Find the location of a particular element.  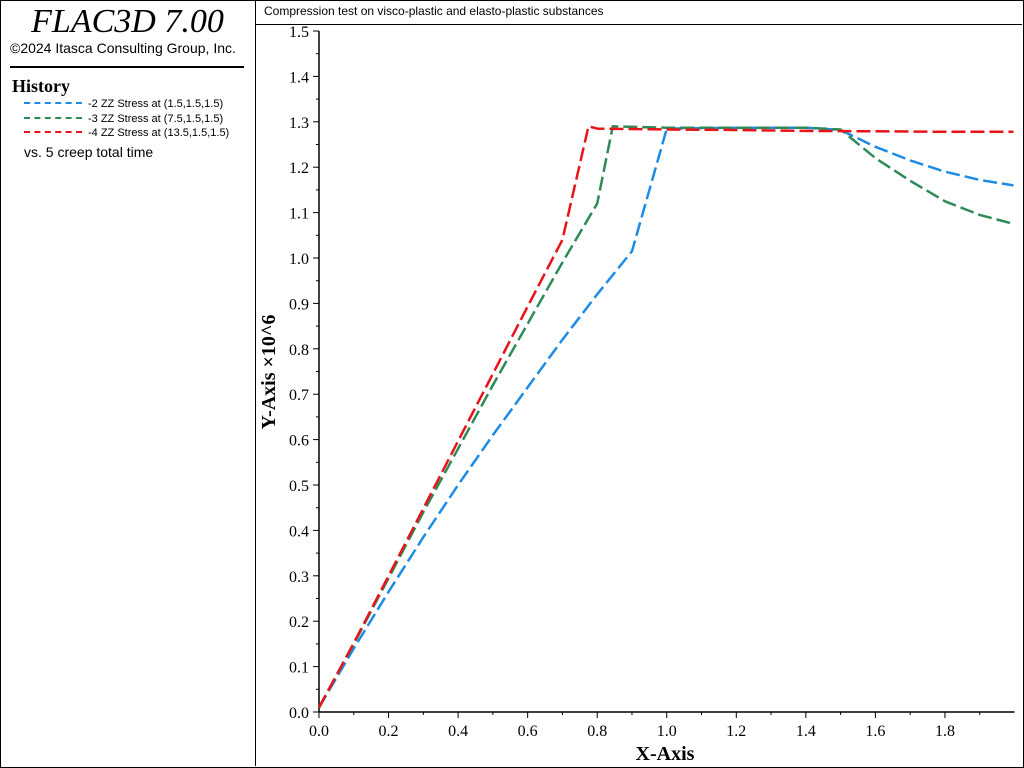

legend-item-series-1: -2 ZZ Stress at (1.5,1.5,1.5) is located at coordinates (126, 104).